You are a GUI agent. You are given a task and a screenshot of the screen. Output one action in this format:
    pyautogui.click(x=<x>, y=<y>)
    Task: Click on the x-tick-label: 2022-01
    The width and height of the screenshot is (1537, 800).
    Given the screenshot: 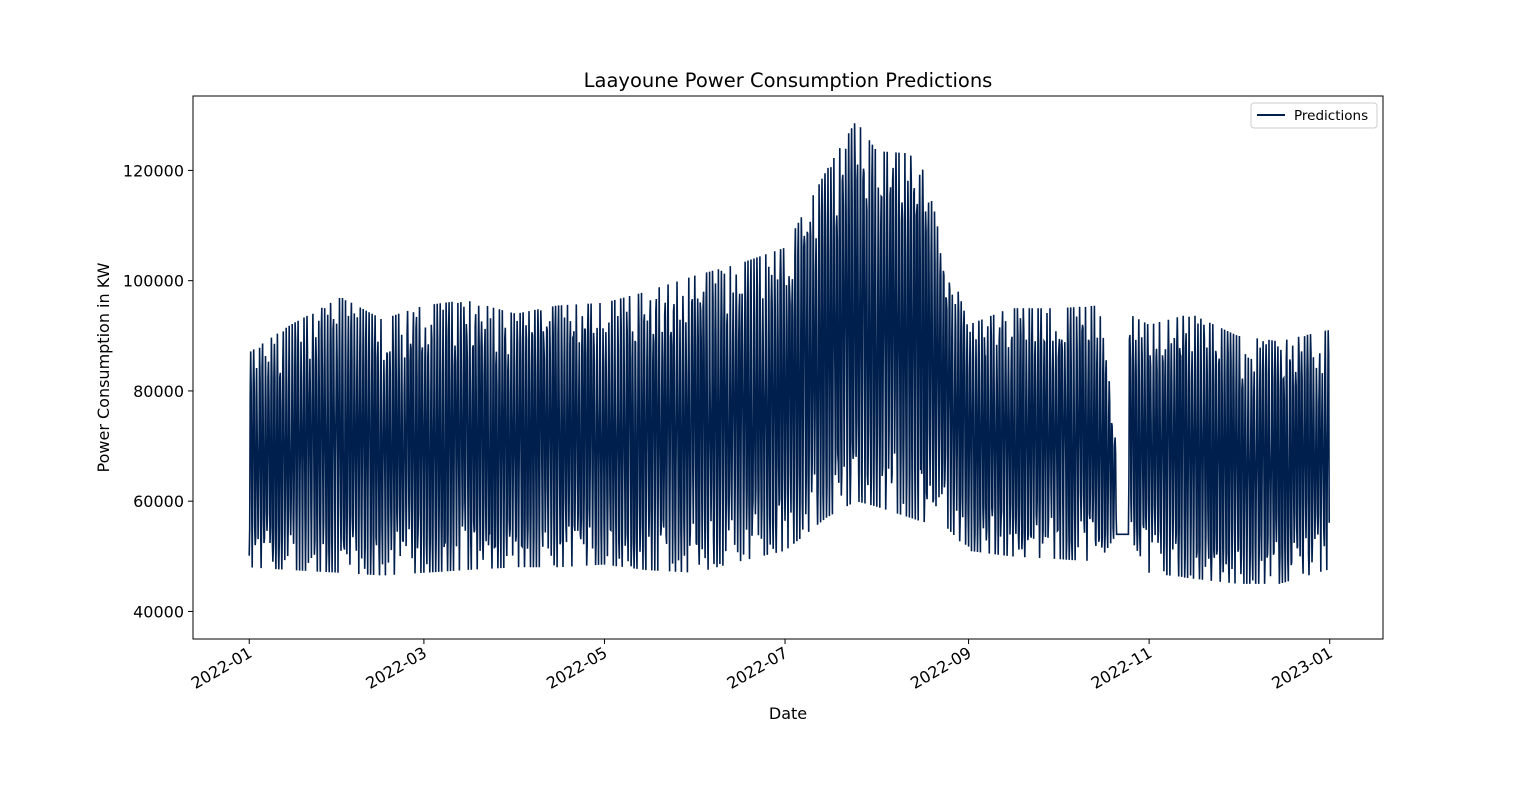 What is the action you would take?
    pyautogui.click(x=221, y=668)
    